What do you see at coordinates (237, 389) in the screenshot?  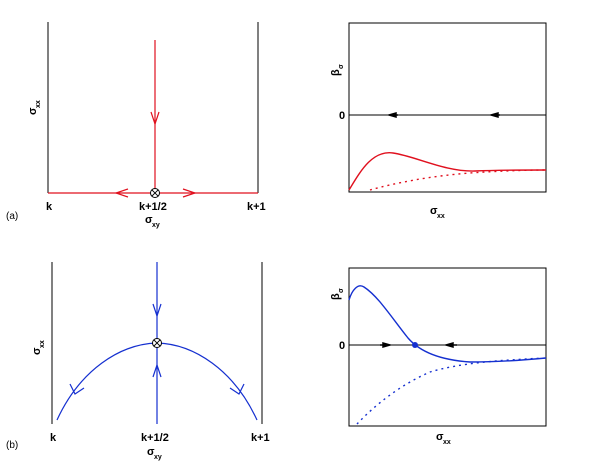 I see `right-arc-arrow` at bounding box center [237, 389].